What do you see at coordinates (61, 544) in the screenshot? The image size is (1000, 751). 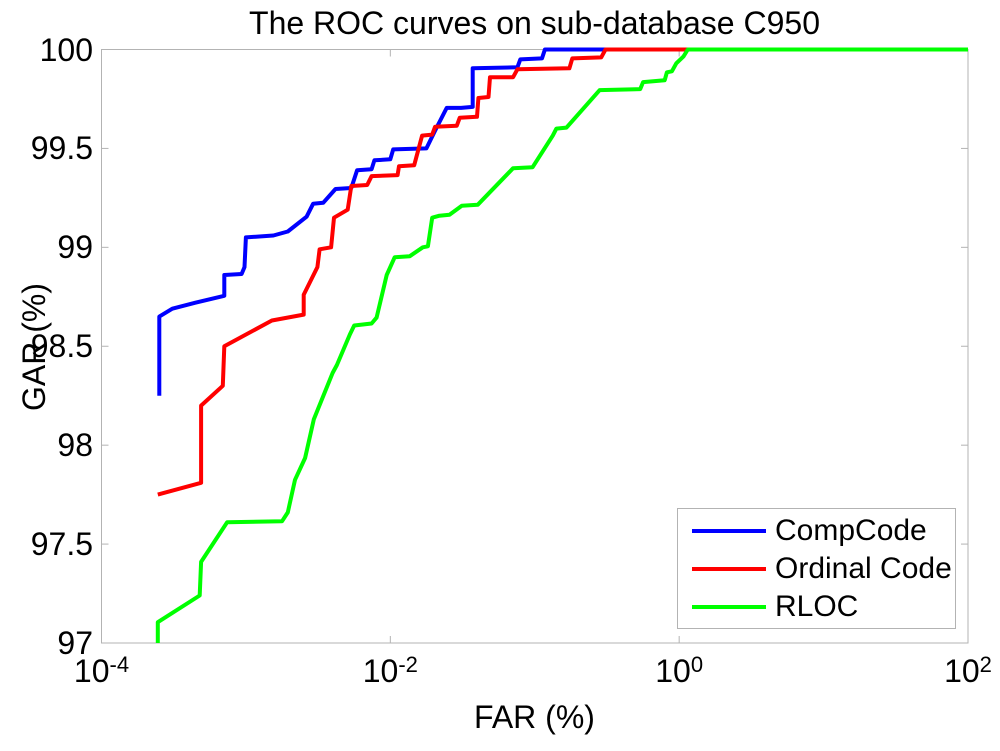 I see `y-tick-label: 97.5` at bounding box center [61, 544].